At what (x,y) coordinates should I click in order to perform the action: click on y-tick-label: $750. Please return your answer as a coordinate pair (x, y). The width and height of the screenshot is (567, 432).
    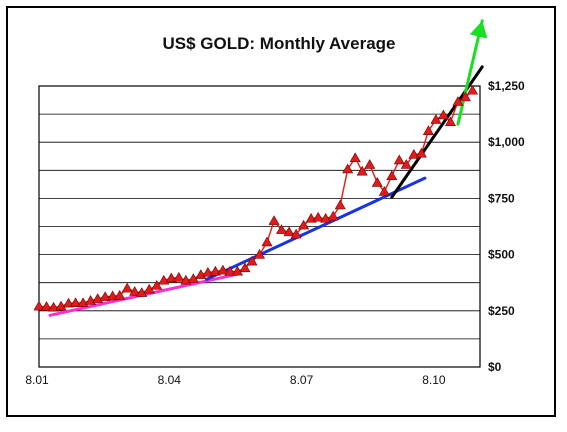
    Looking at the image, I should click on (501, 198).